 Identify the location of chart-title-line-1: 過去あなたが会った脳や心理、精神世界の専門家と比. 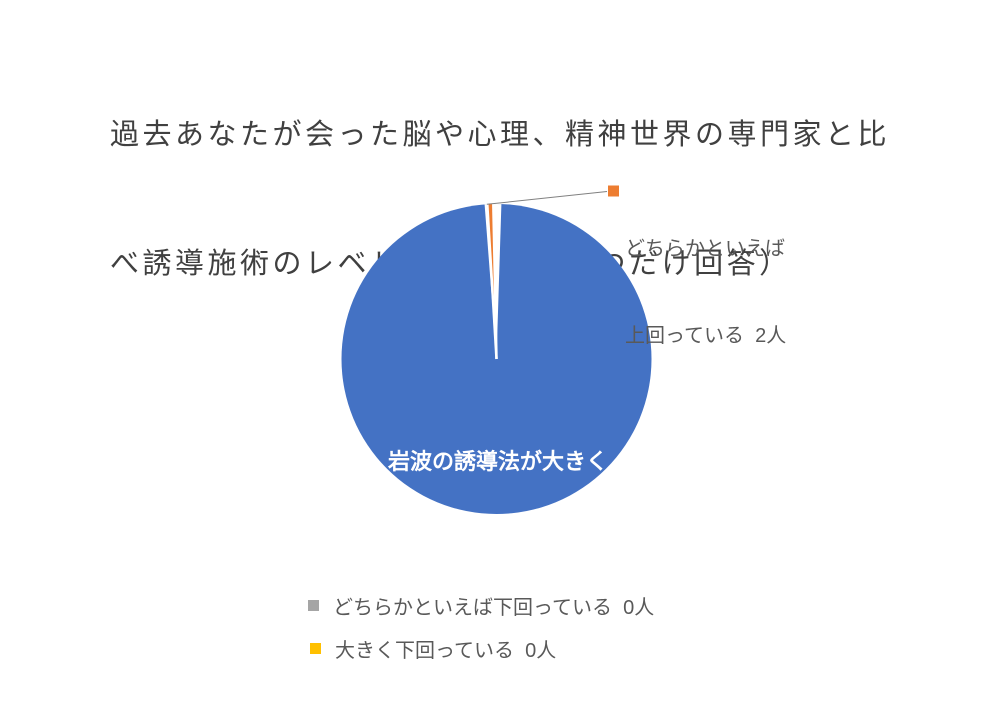
(500, 135).